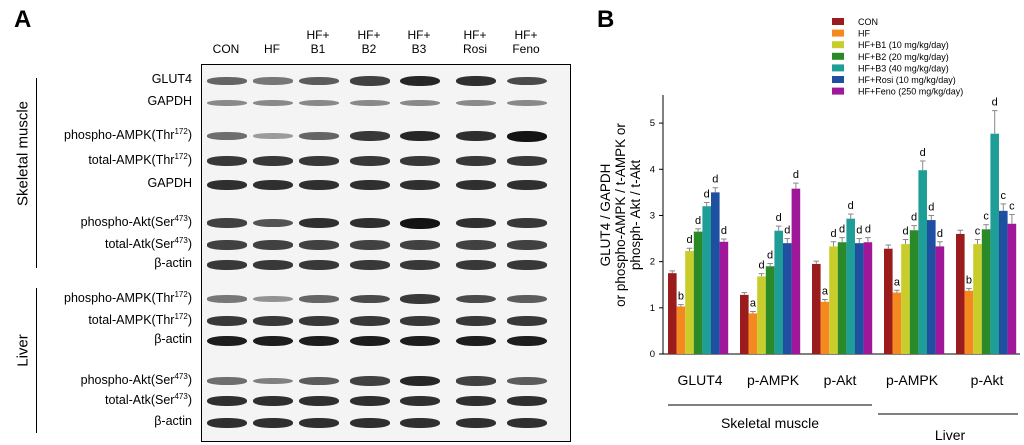 The width and height of the screenshot is (1024, 445). What do you see at coordinates (369, 49) in the screenshot?
I see `lane-label-line2: B2` at bounding box center [369, 49].